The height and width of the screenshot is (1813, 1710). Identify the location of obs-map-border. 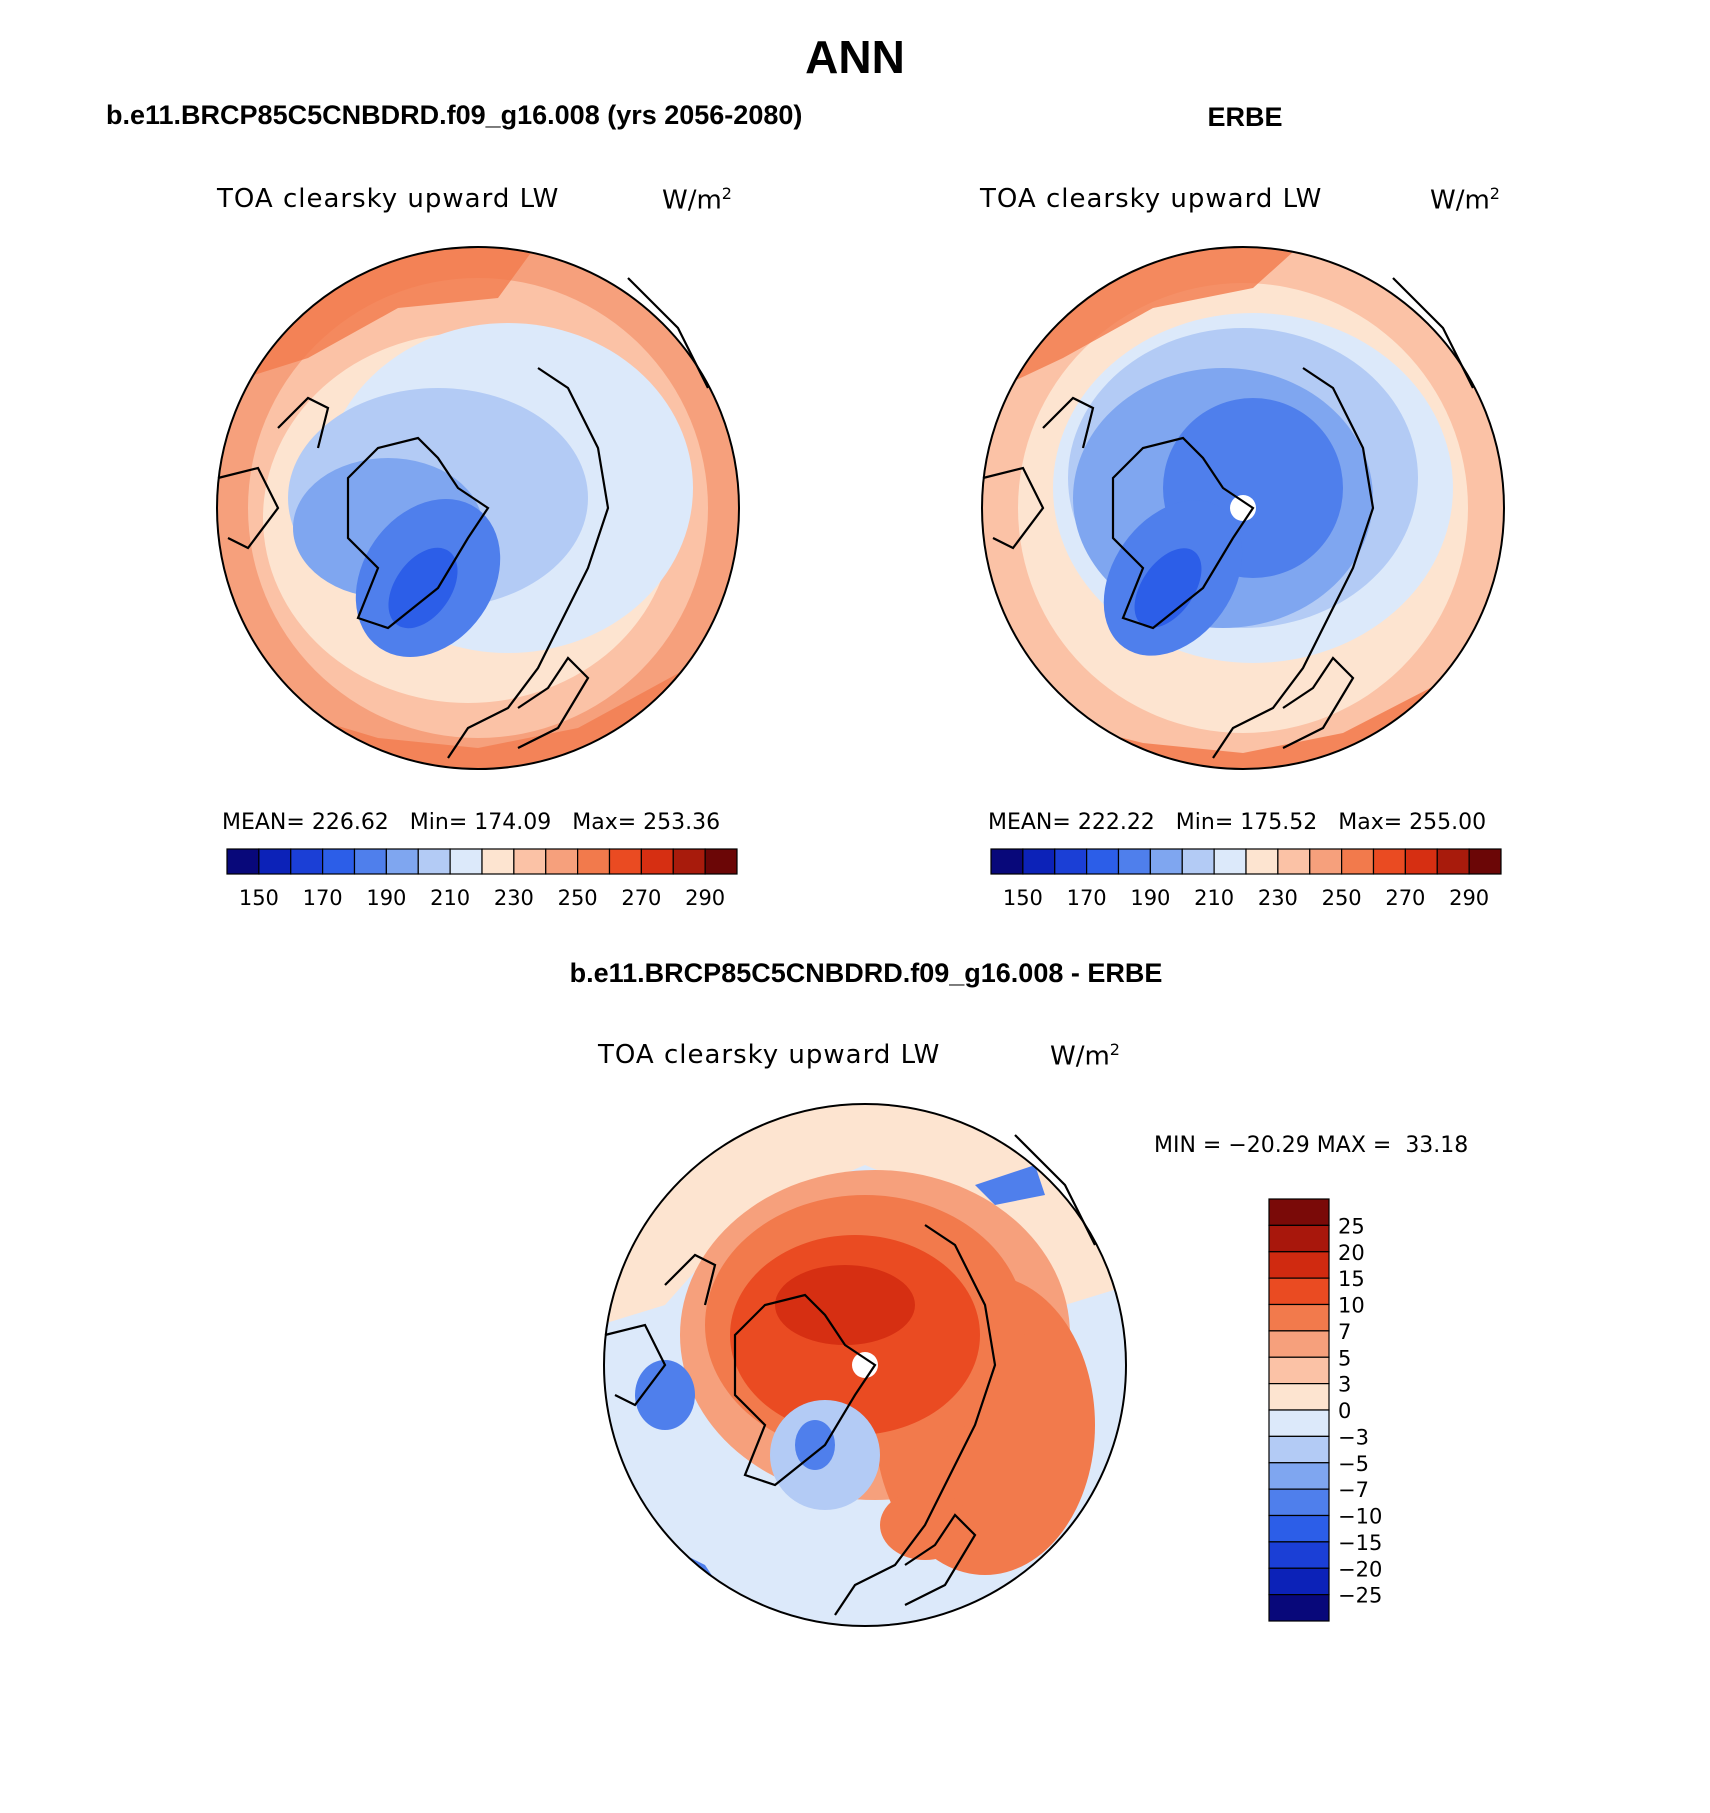
(1243, 508).